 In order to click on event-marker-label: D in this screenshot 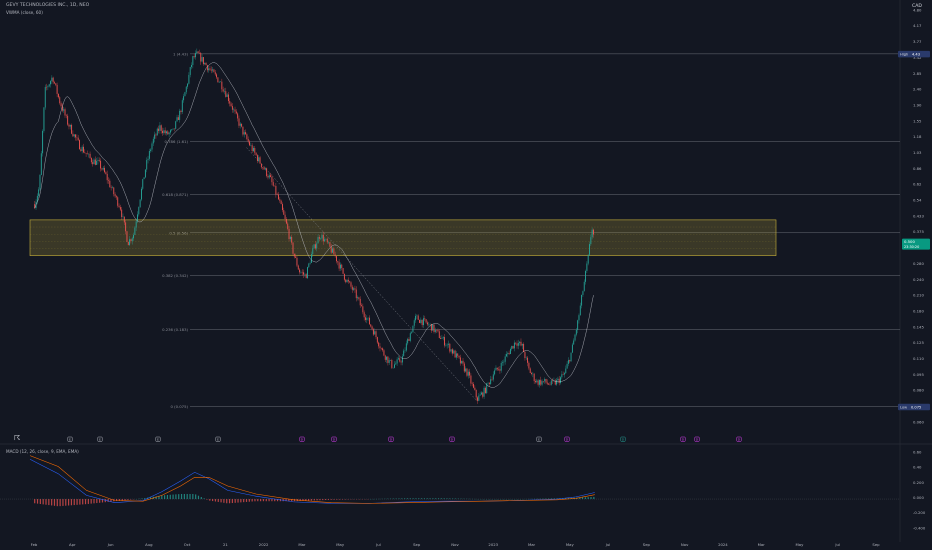, I will do `click(302, 439)`.